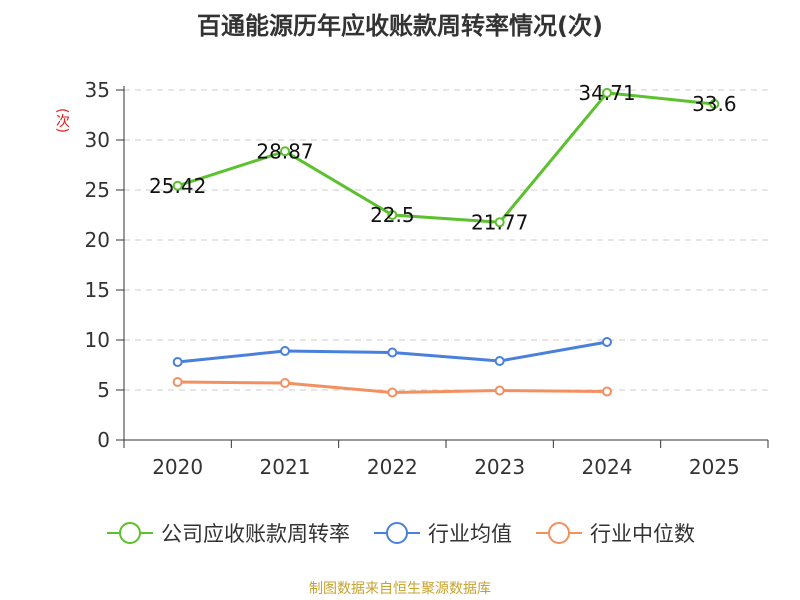 This screenshot has height=600, width=800. I want to click on x-tick-label: 2021, so click(285, 467).